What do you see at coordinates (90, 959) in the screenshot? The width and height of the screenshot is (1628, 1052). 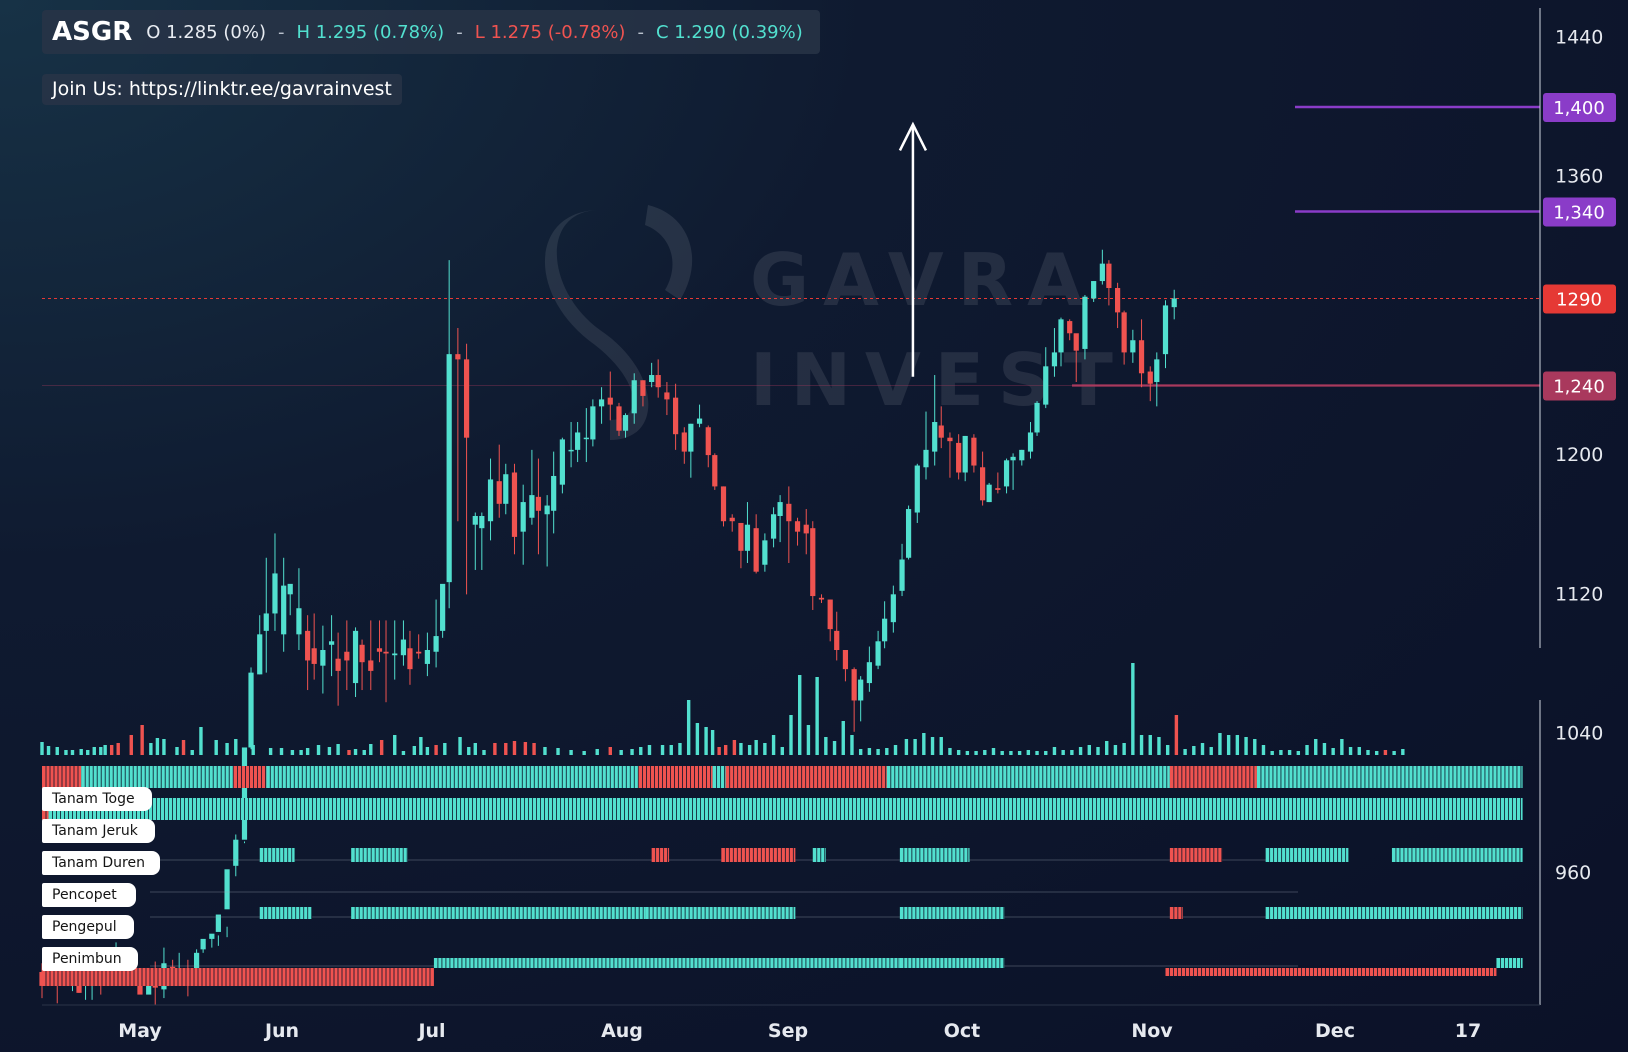 I see `indicator-label-penimbun: Penimbun` at bounding box center [90, 959].